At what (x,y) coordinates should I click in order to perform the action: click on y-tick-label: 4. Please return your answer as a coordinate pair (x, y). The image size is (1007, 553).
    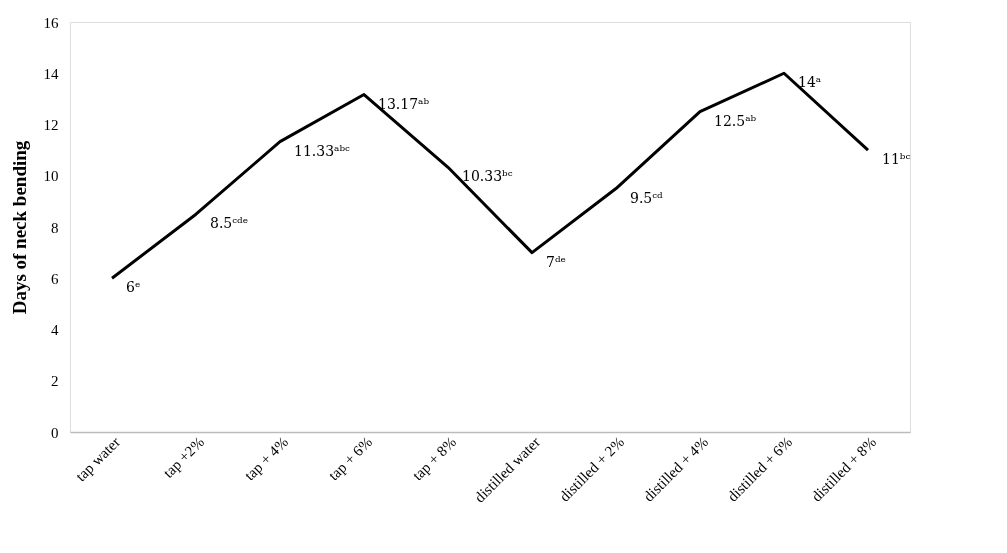
    Looking at the image, I should click on (55, 330).